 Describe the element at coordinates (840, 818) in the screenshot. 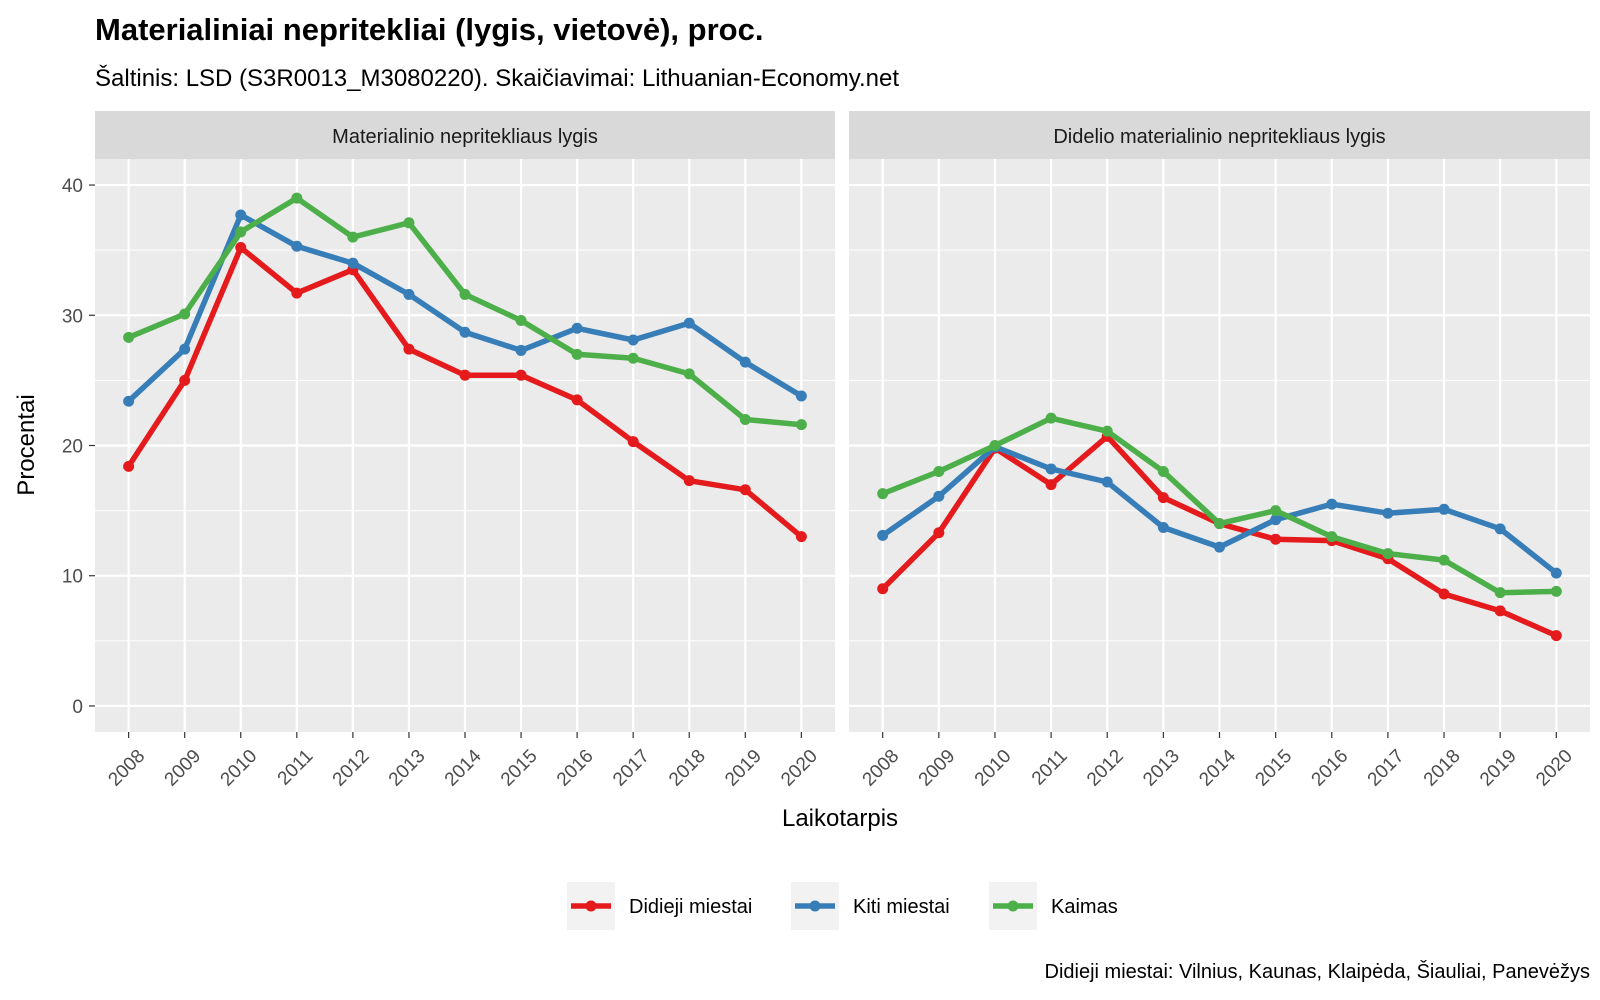

I see `x-axis-title: Laikotarpis` at that location.